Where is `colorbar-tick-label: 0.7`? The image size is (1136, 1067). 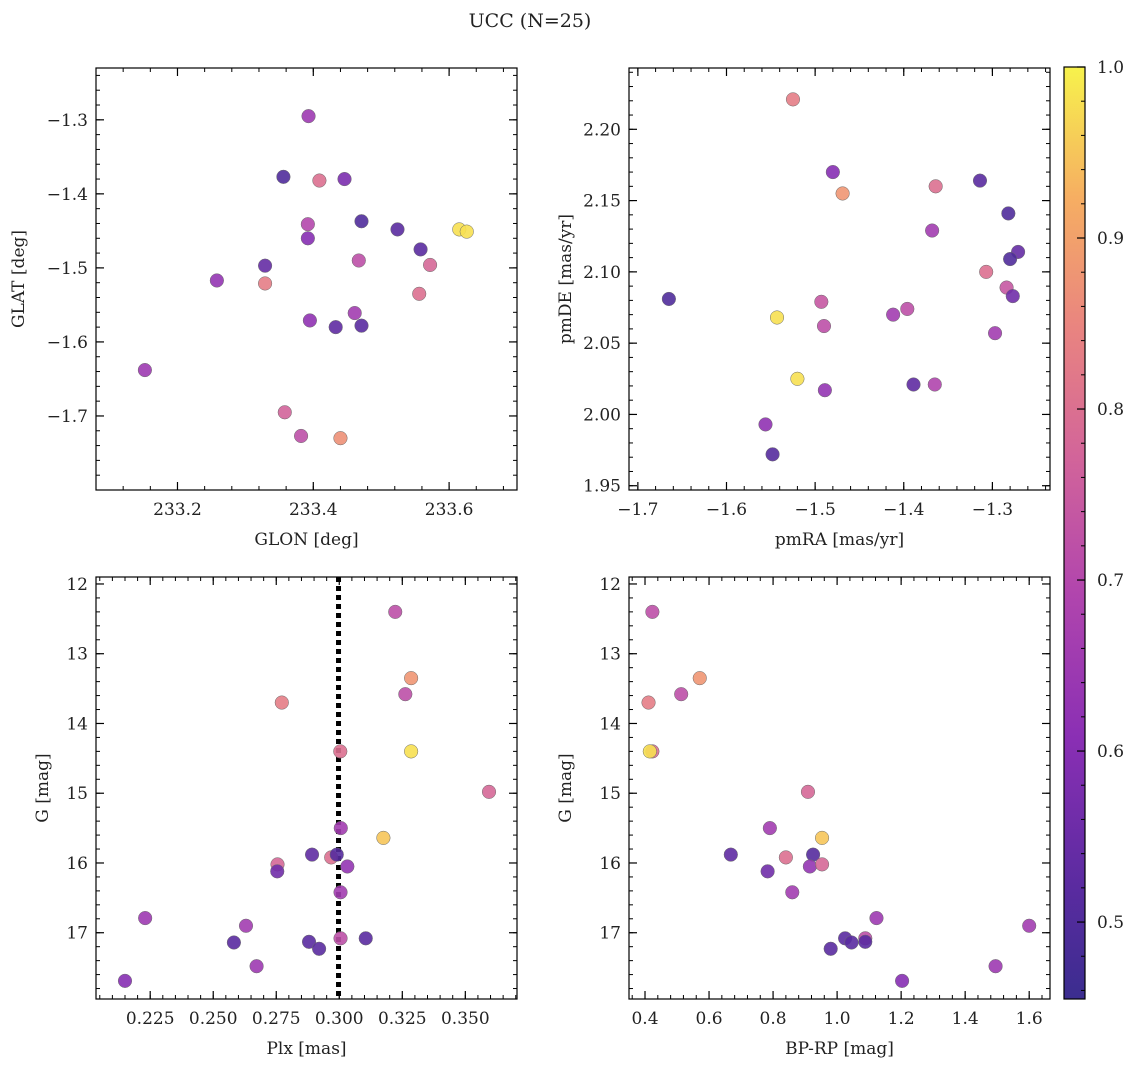 colorbar-tick-label: 0.7 is located at coordinates (1110, 581).